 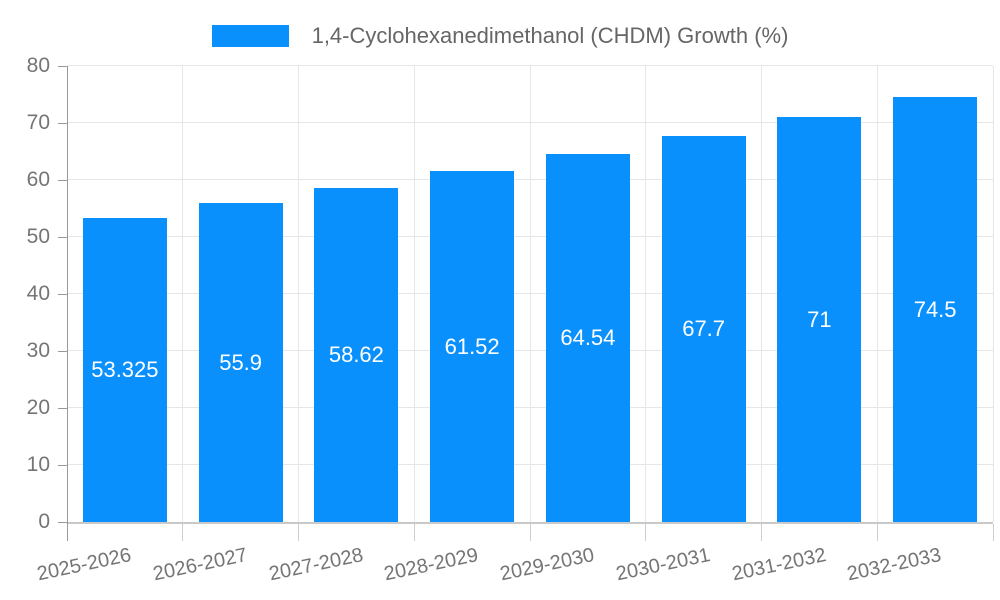 I want to click on y-gridline, so click(x=530, y=65).